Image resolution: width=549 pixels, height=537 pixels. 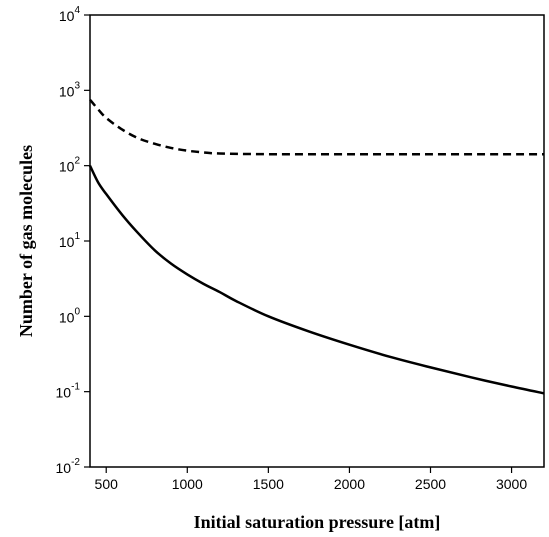 I want to click on y-tick-exponent: -1, so click(x=75, y=387).